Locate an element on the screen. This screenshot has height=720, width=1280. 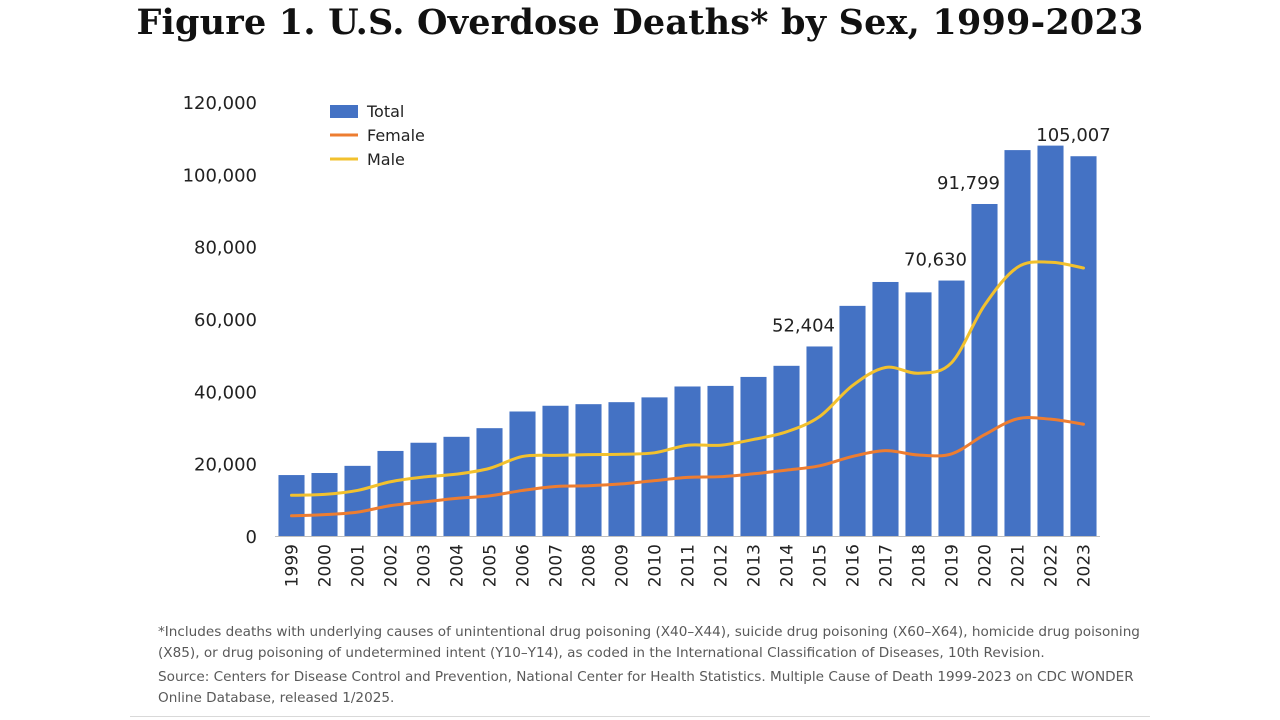
bar-total-2007 is located at coordinates (555, 470).